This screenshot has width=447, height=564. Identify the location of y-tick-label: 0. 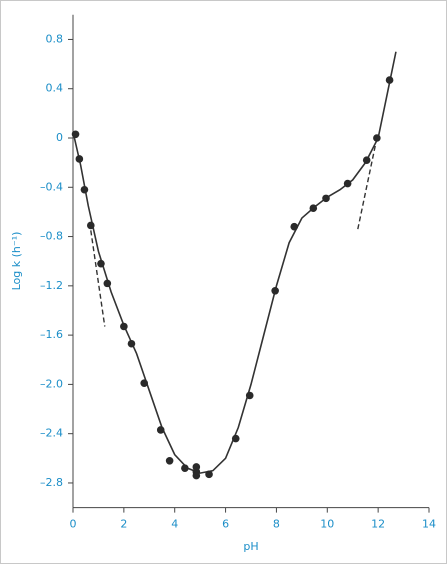
(59, 137).